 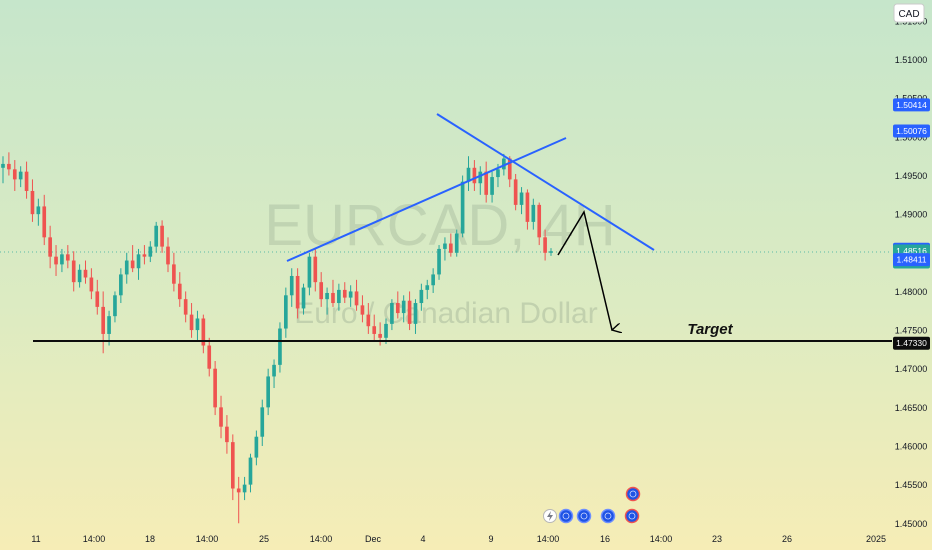 I want to click on x-tick-label: 2025, so click(x=876, y=539).